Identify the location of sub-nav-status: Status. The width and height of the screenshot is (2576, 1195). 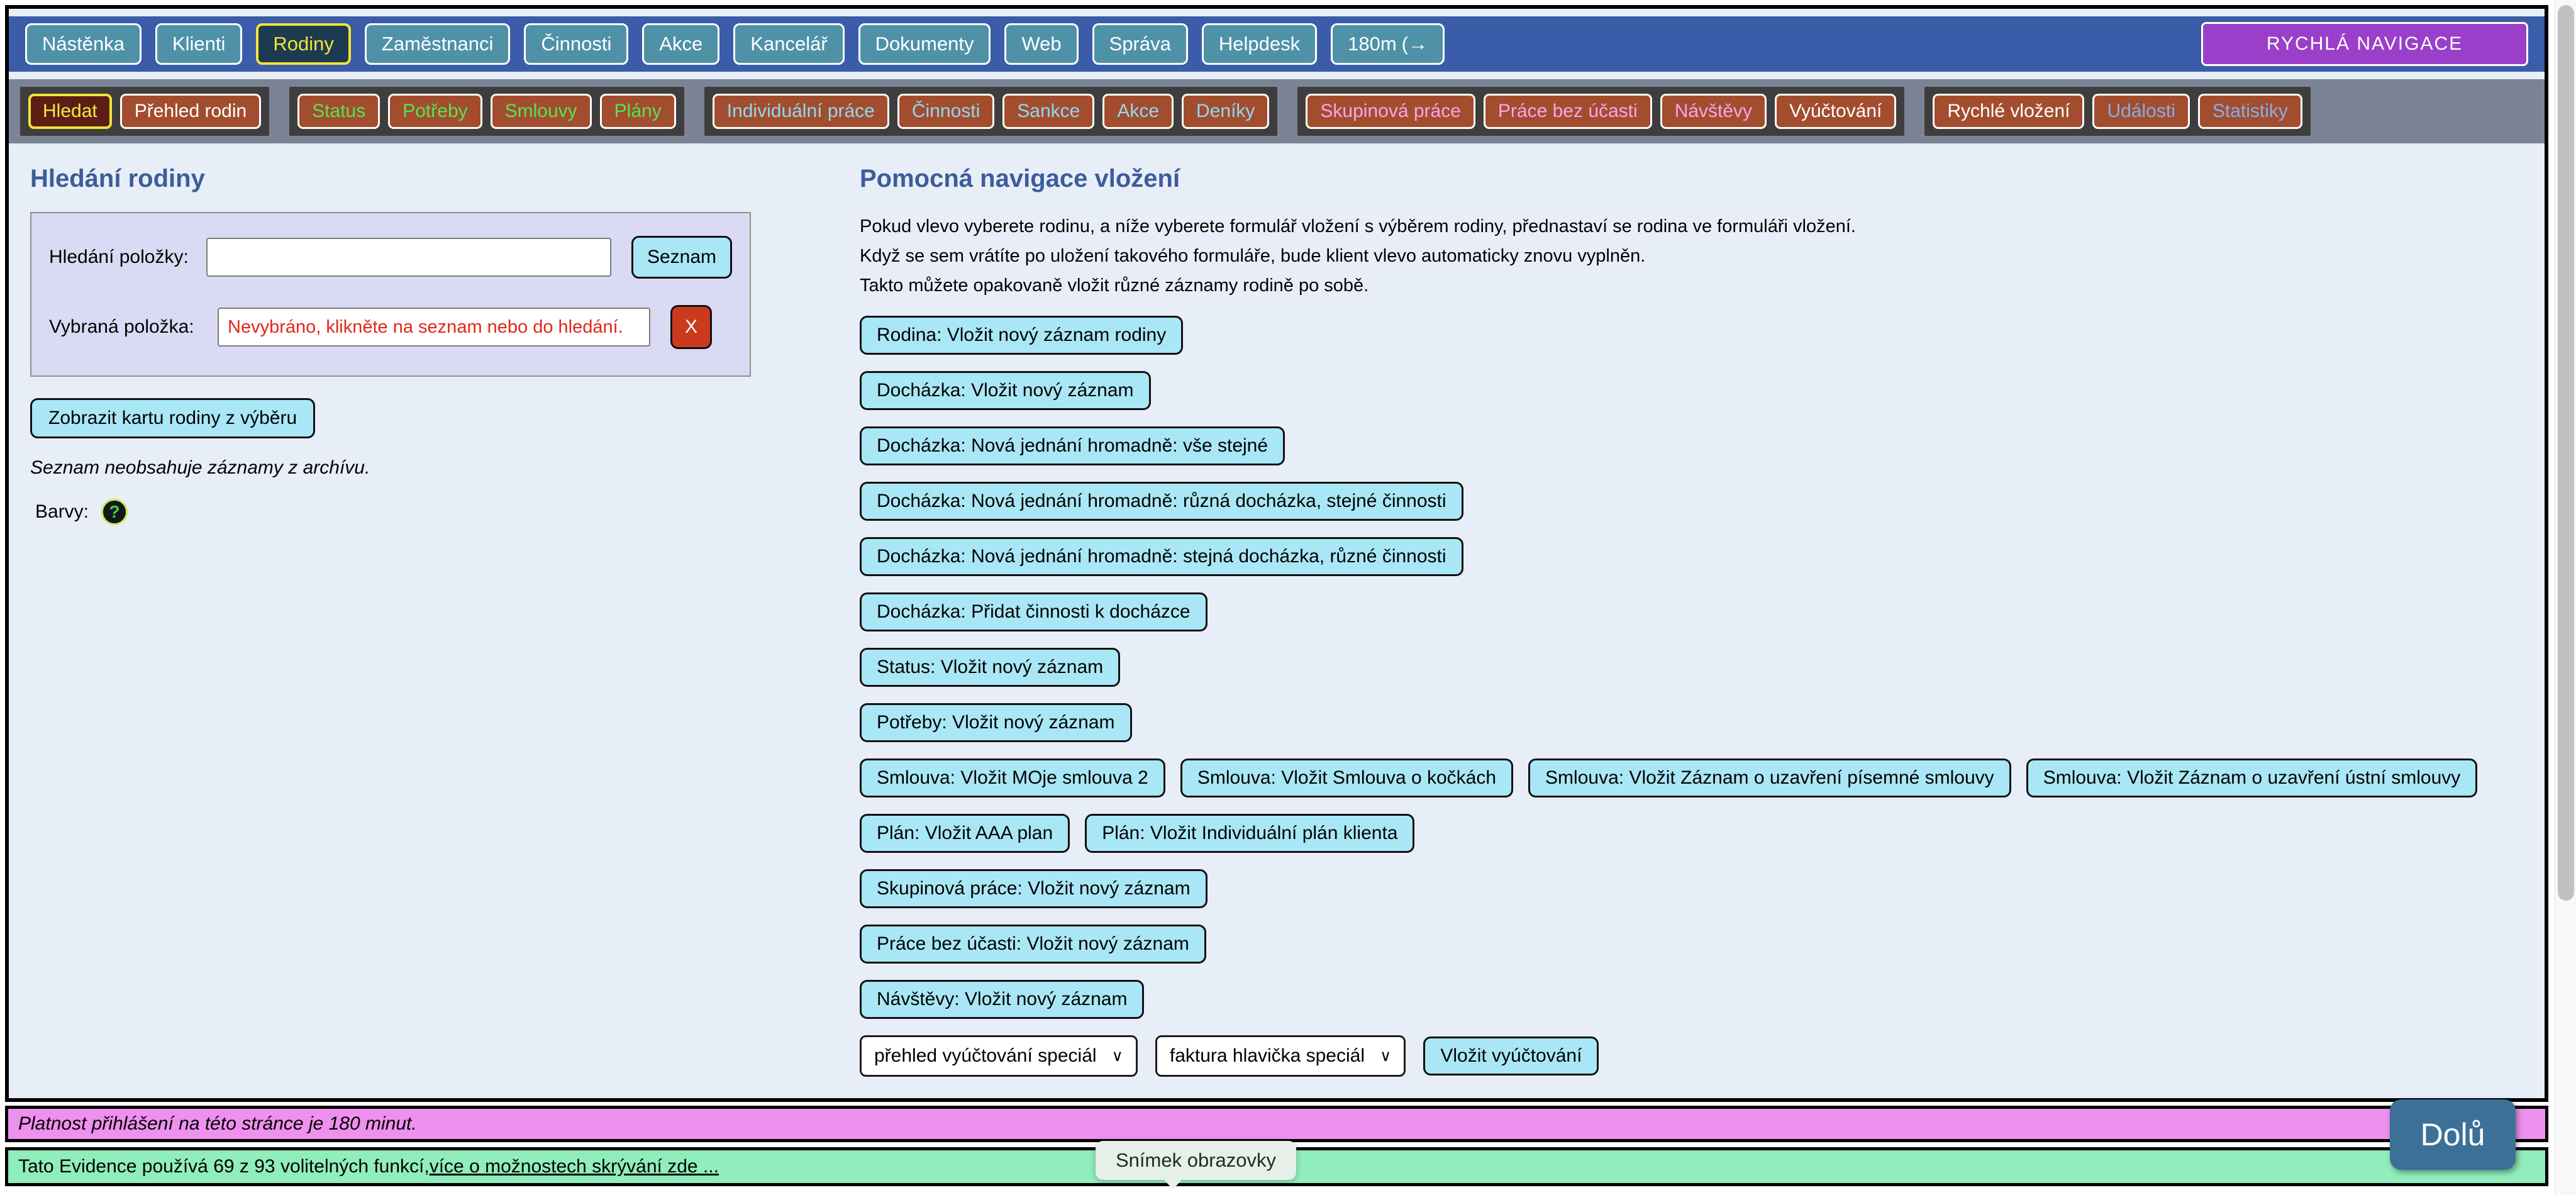
(338, 111).